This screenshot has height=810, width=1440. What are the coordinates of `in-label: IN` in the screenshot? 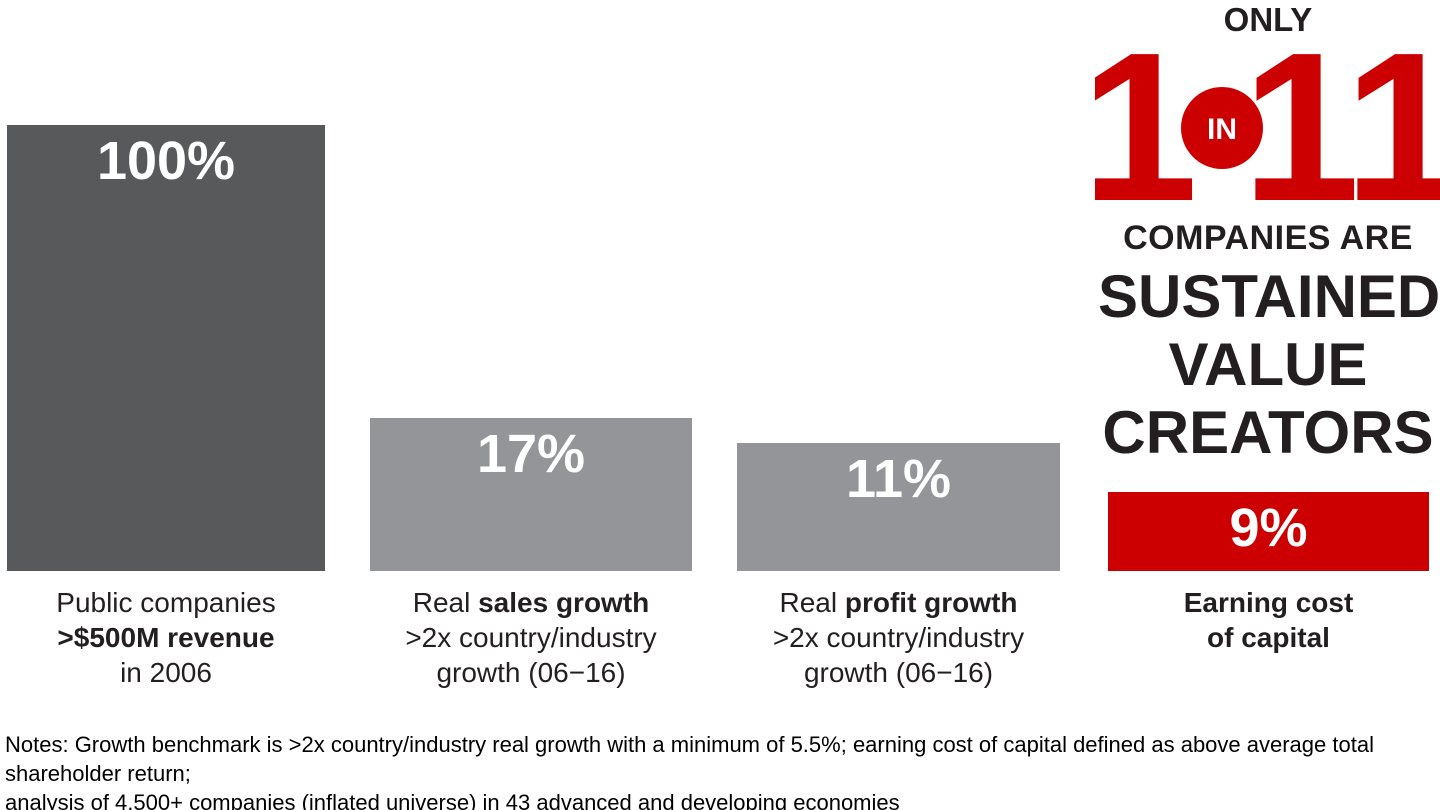 It's located at (1222, 129).